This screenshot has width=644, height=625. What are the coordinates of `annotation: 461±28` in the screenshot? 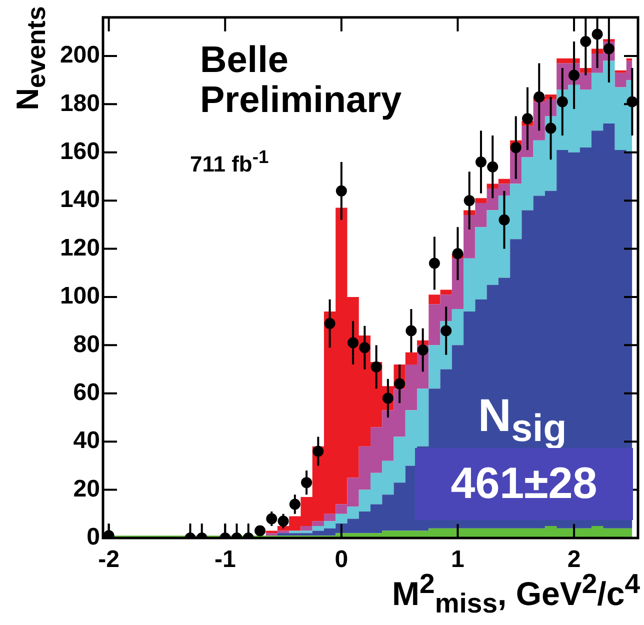 It's located at (524, 483).